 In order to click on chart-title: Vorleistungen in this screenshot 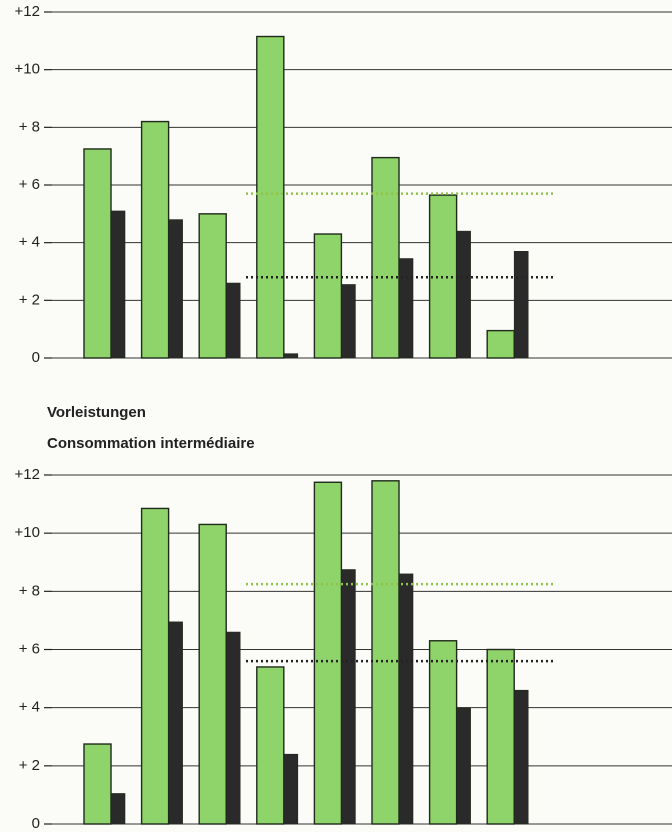, I will do `click(96, 412)`.